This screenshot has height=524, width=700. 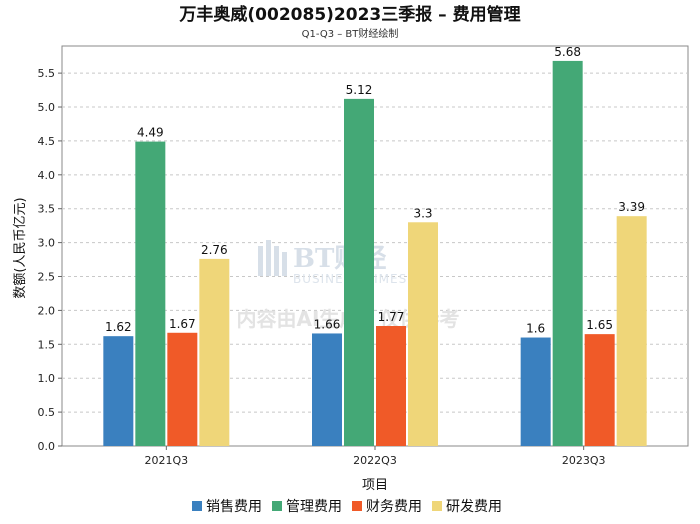 What do you see at coordinates (47, 277) in the screenshot?
I see `y-tick-label: 2.5` at bounding box center [47, 277].